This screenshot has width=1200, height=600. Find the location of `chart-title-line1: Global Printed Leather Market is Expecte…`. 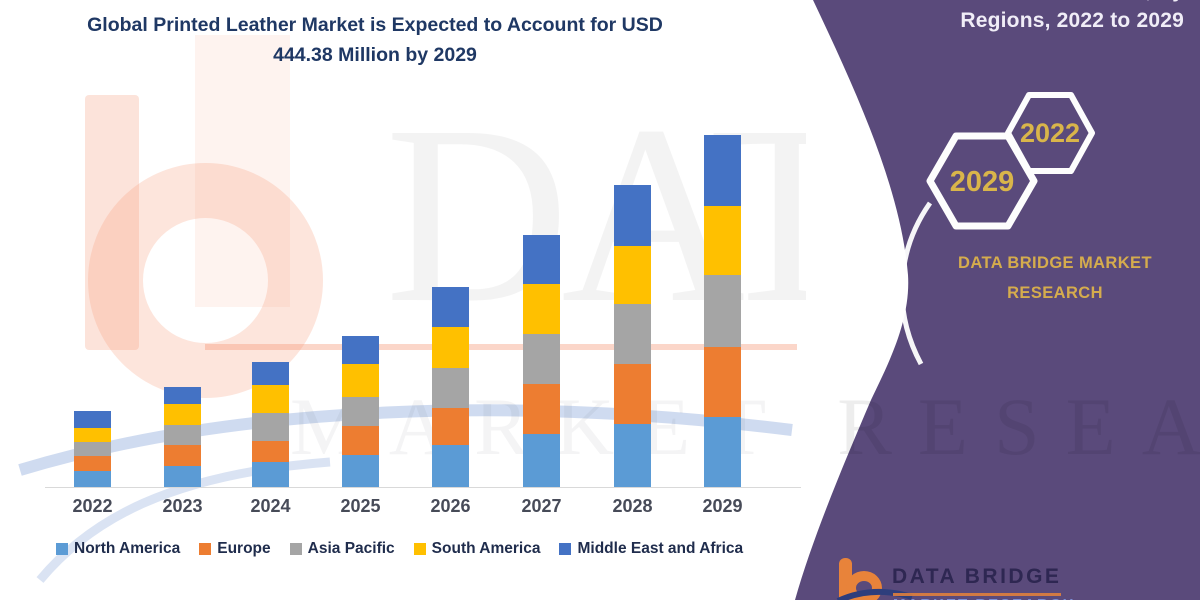

chart-title-line1: Global Printed Leather Market is Expecte… is located at coordinates (375, 25).